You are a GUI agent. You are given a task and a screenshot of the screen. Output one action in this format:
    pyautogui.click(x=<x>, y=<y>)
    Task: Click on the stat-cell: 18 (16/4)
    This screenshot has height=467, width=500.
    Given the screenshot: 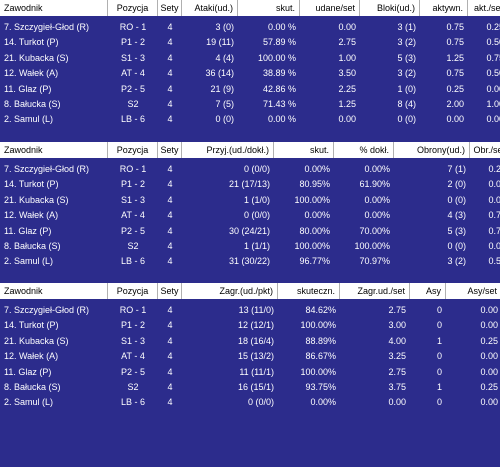 What is the action you would take?
    pyautogui.click(x=255, y=340)
    